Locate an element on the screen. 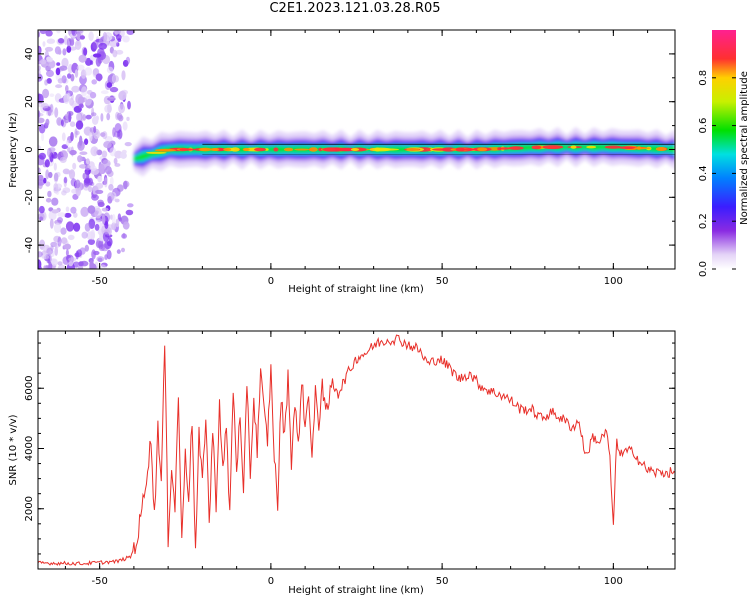 This screenshot has height=600, width=750. y-tick-label: -20 is located at coordinates (29, 197).